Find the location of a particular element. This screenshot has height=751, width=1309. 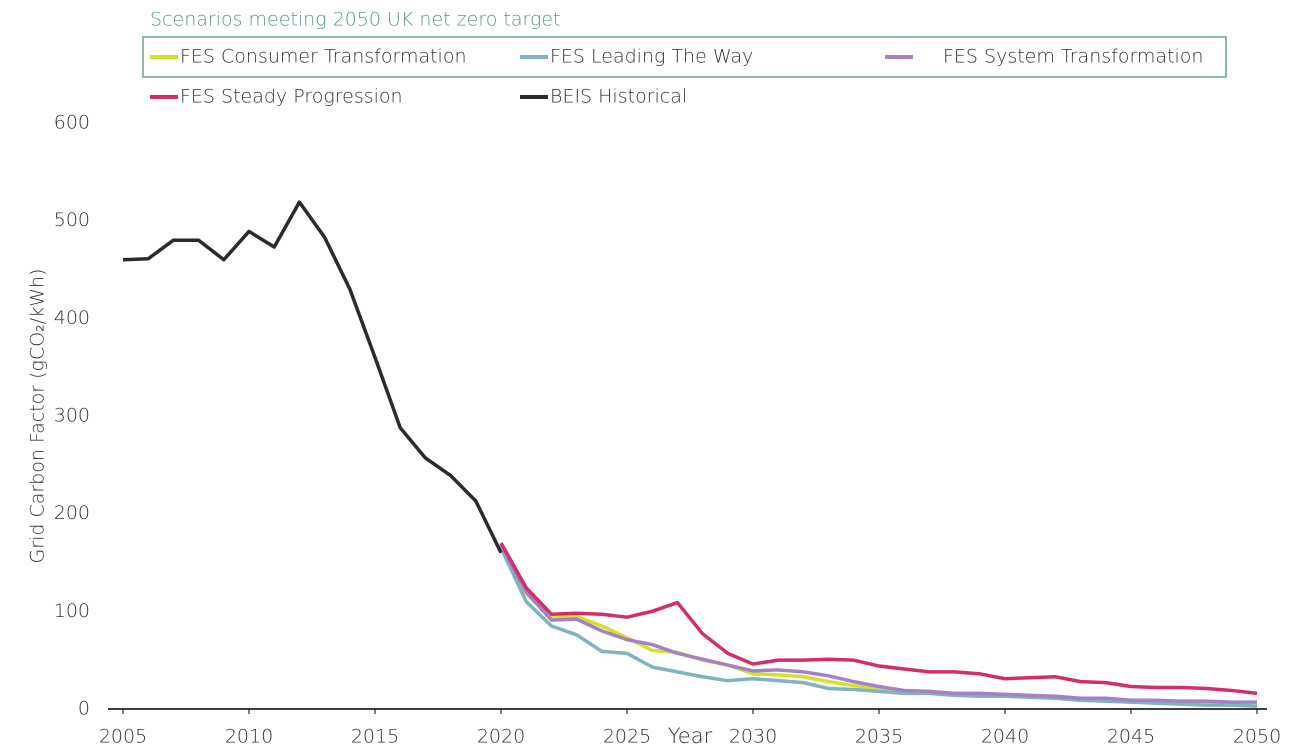

x-tick-label: 2050 is located at coordinates (1257, 737).